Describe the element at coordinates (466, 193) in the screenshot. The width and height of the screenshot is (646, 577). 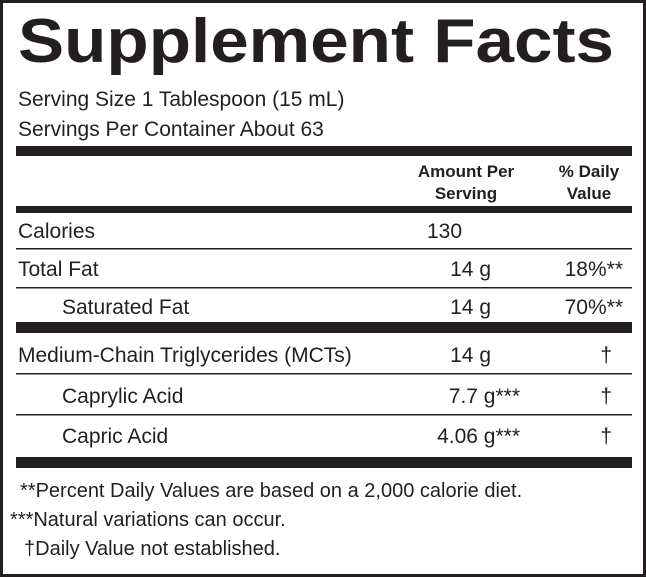
I see `header-amount: Serving` at that location.